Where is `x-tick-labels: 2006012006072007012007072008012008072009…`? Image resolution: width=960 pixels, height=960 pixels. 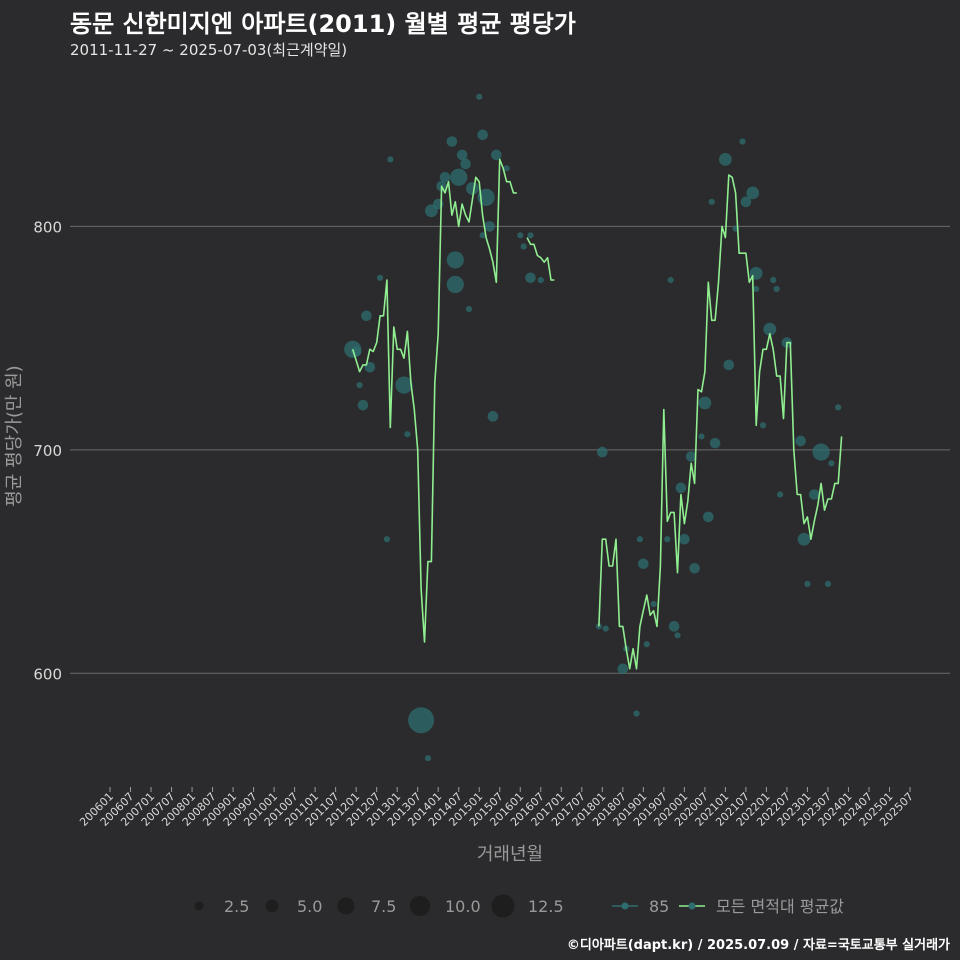 x-tick-labels: 2006012006072007012007072008012008072009… is located at coordinates (496, 808).